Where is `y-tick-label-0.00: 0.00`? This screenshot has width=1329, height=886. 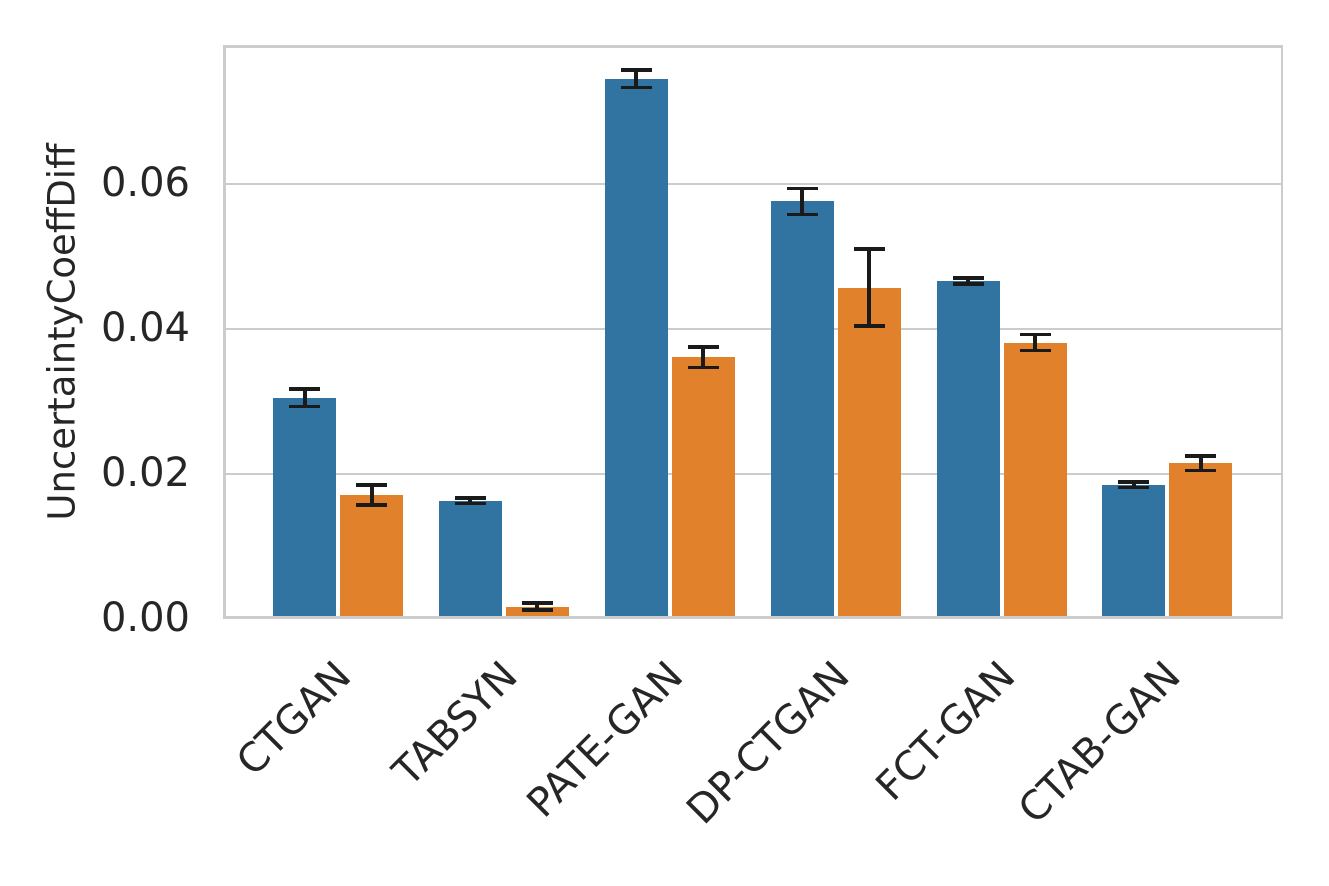 y-tick-label-0.00: 0.00 is located at coordinates (145, 618).